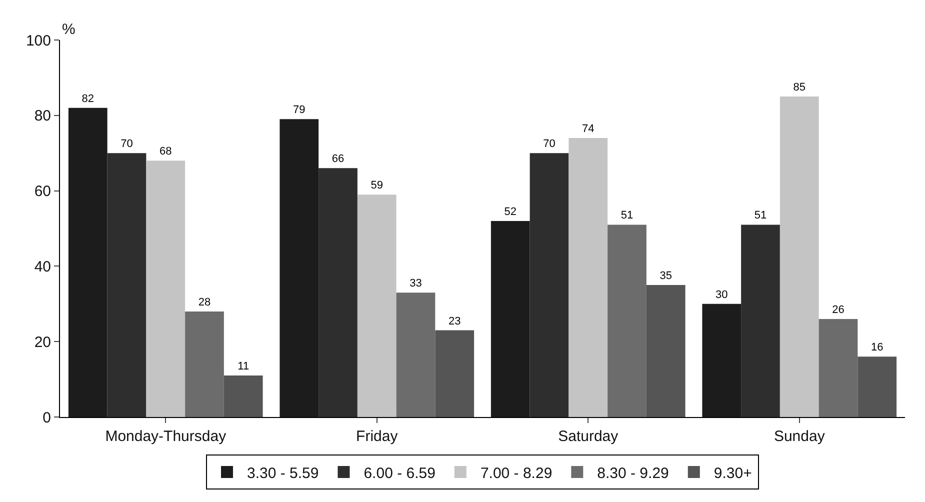 The height and width of the screenshot is (502, 925). Describe the element at coordinates (400, 473) in the screenshot. I see `legend-label: 6.00 - 6.59` at that location.